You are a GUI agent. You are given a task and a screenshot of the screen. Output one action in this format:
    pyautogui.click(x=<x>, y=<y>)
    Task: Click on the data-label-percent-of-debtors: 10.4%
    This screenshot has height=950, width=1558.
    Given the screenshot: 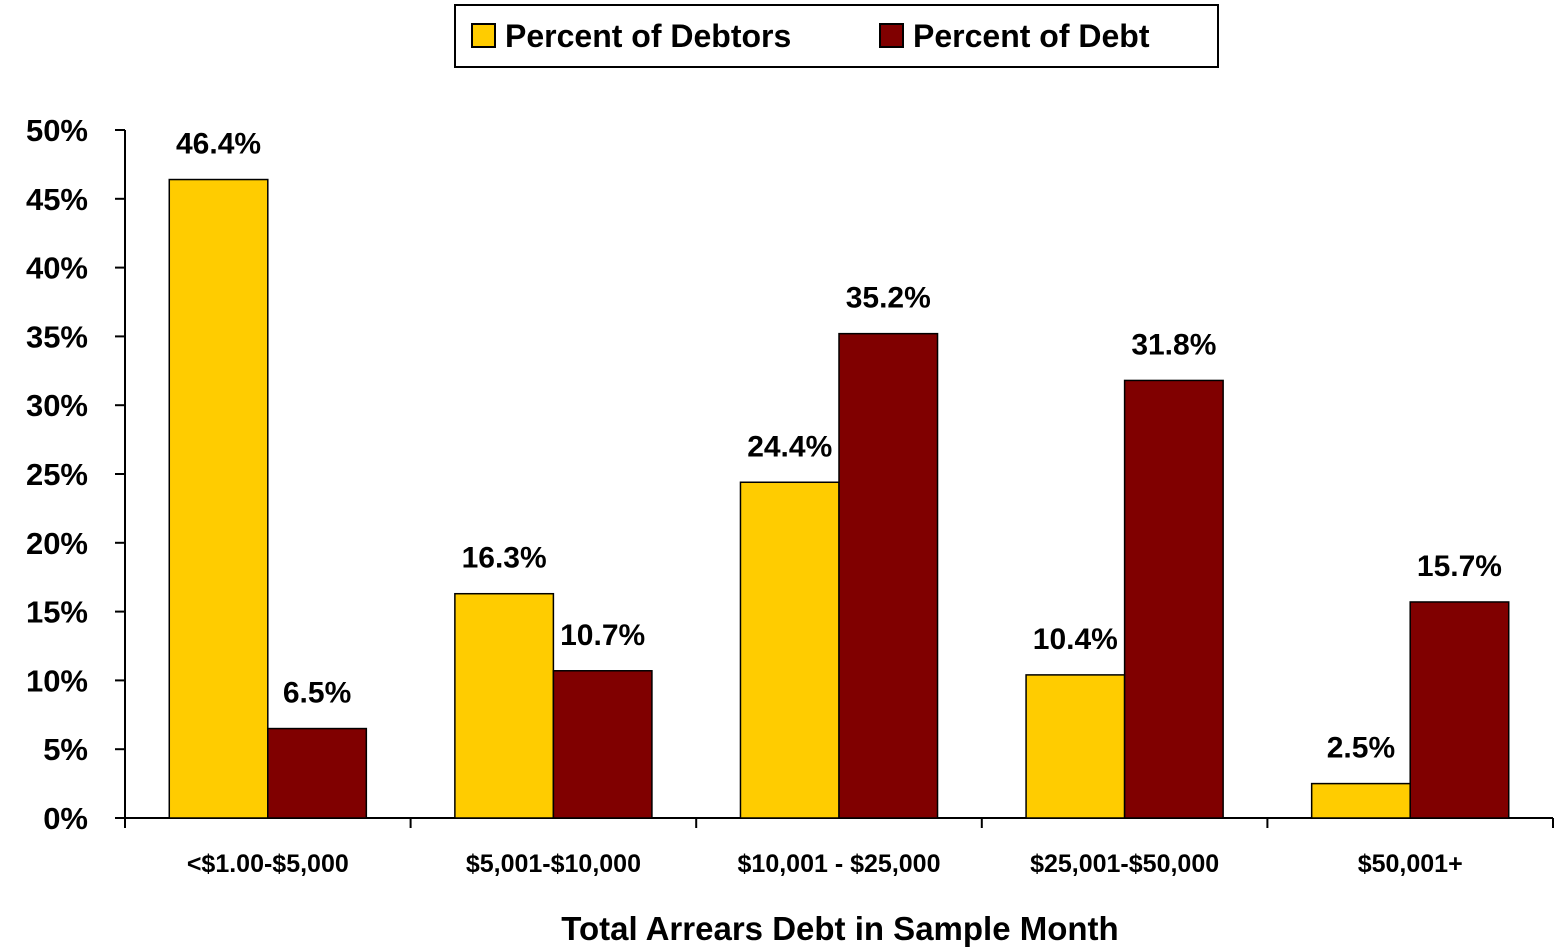 What is the action you would take?
    pyautogui.click(x=1075, y=639)
    